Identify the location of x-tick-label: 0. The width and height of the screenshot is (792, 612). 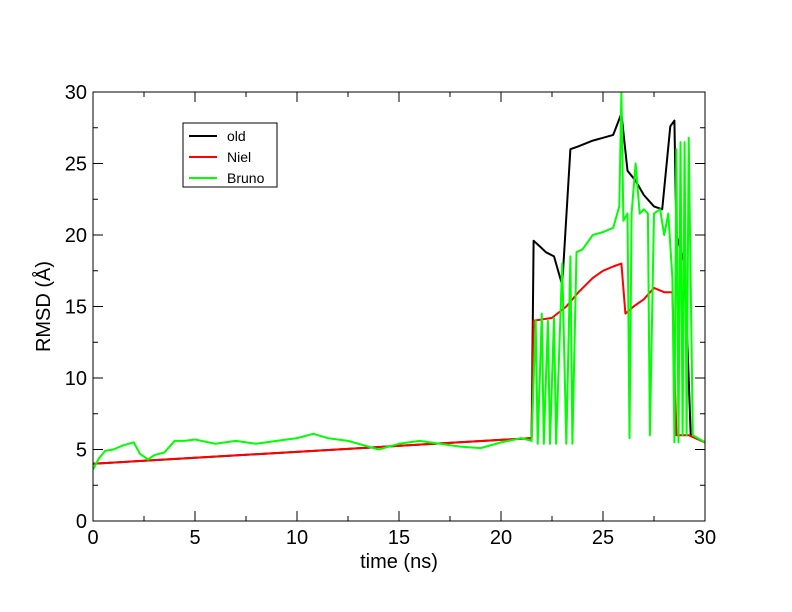
(92, 538).